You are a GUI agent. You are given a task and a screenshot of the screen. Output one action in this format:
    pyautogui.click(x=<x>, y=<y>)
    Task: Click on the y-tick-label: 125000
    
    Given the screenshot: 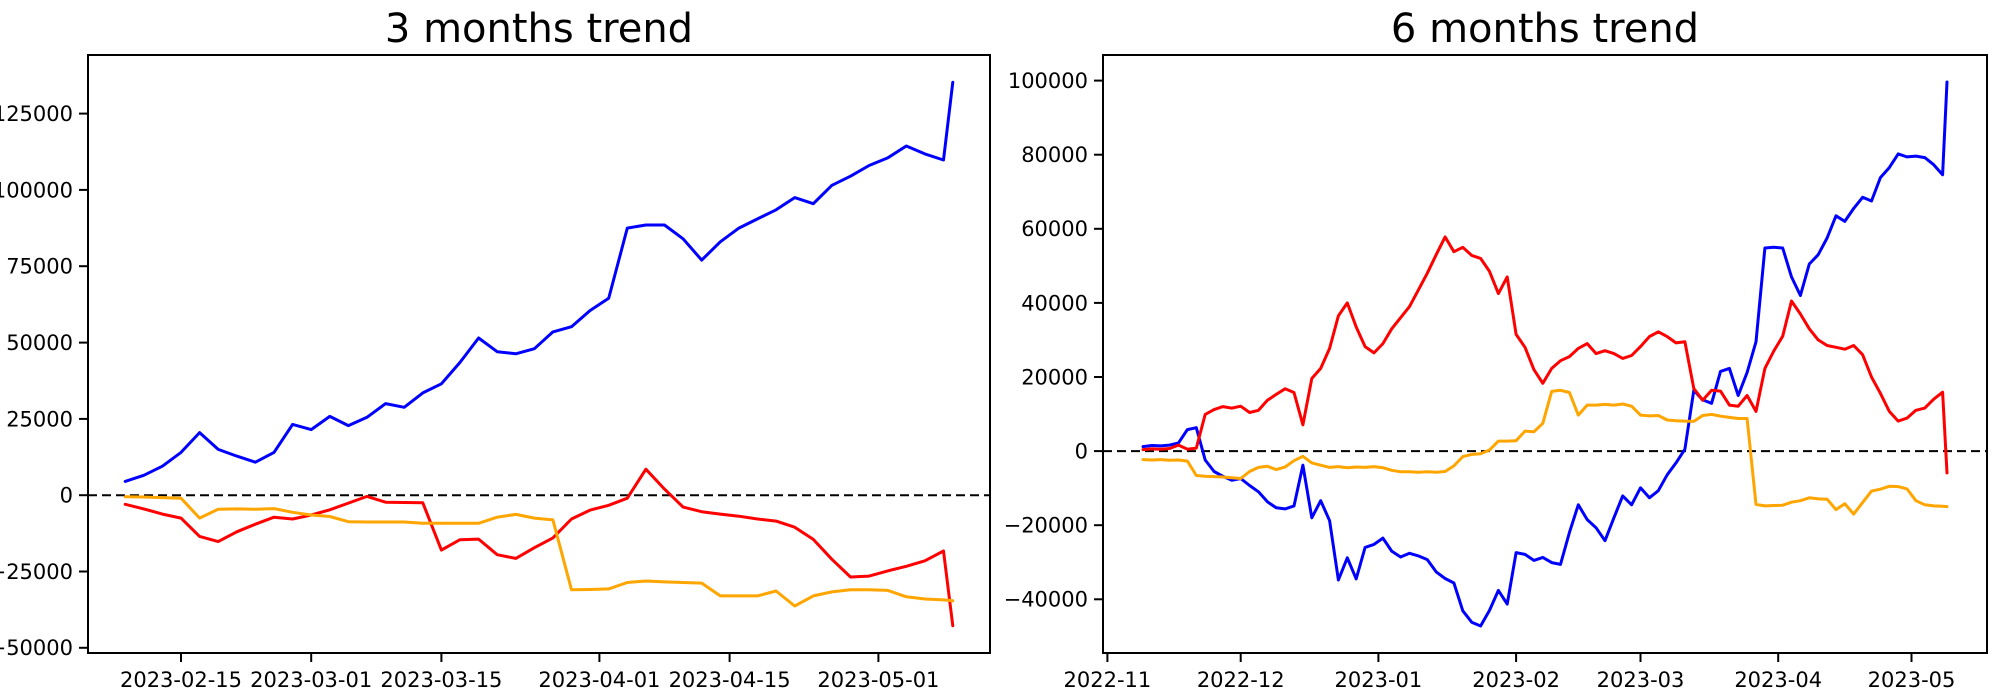 What is the action you would take?
    pyautogui.click(x=36, y=114)
    